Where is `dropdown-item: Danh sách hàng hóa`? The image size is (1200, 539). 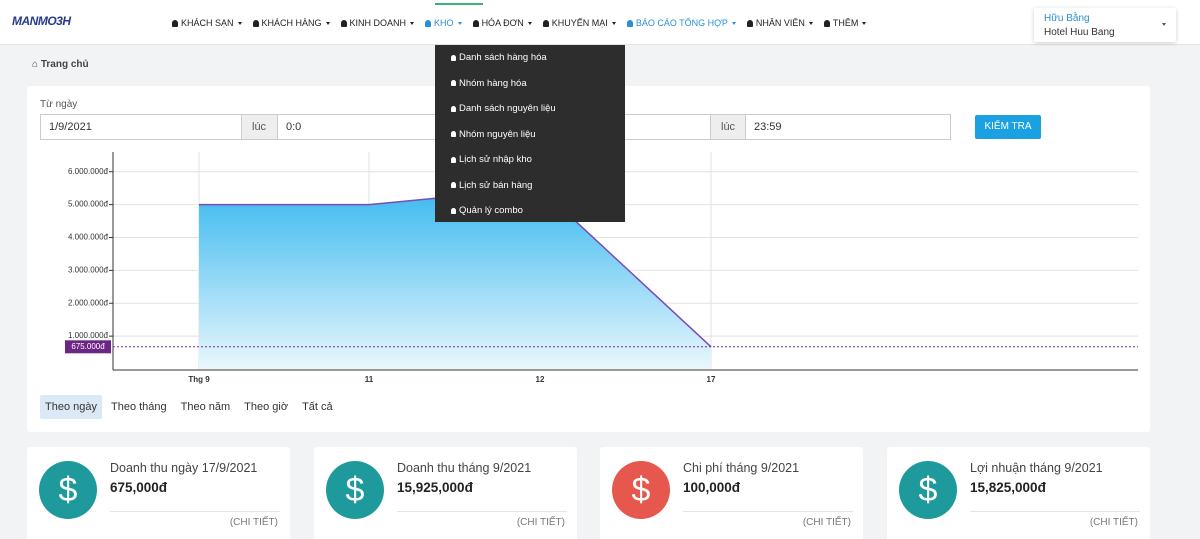 dropdown-item: Danh sách hàng hóa is located at coordinates (530, 58).